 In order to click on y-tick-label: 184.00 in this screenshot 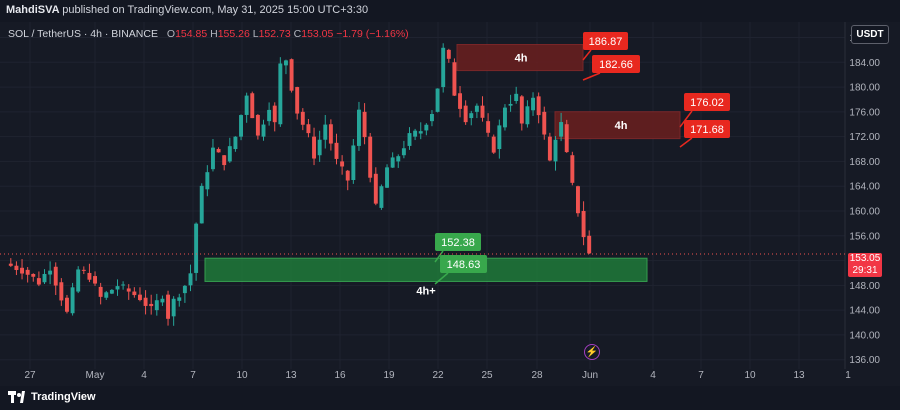, I will do `click(864, 63)`.